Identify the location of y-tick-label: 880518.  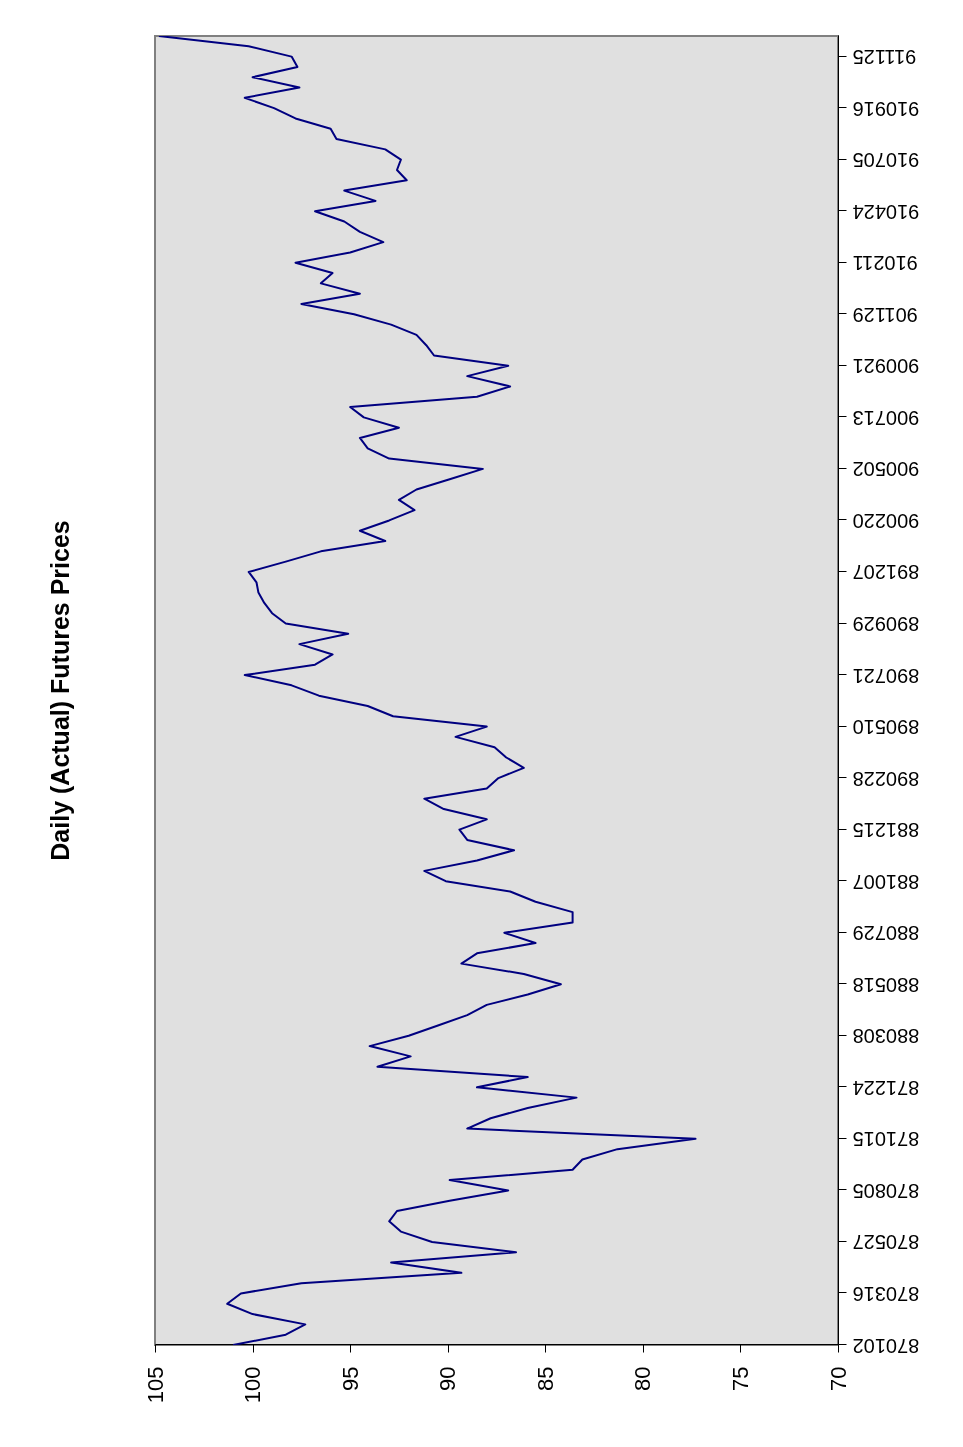
(886, 984).